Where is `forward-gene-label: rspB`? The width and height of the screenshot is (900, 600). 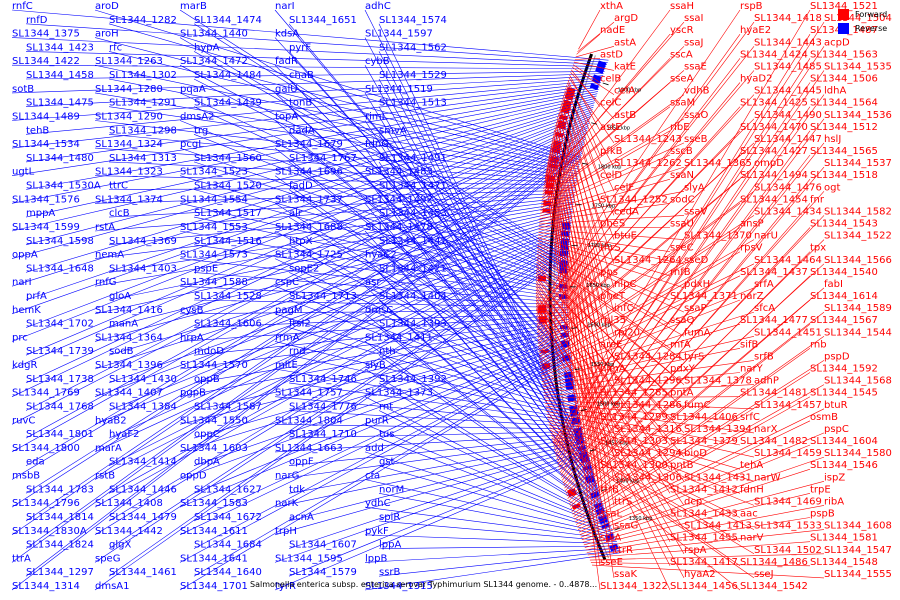 forward-gene-label: rspB is located at coordinates (751, 6).